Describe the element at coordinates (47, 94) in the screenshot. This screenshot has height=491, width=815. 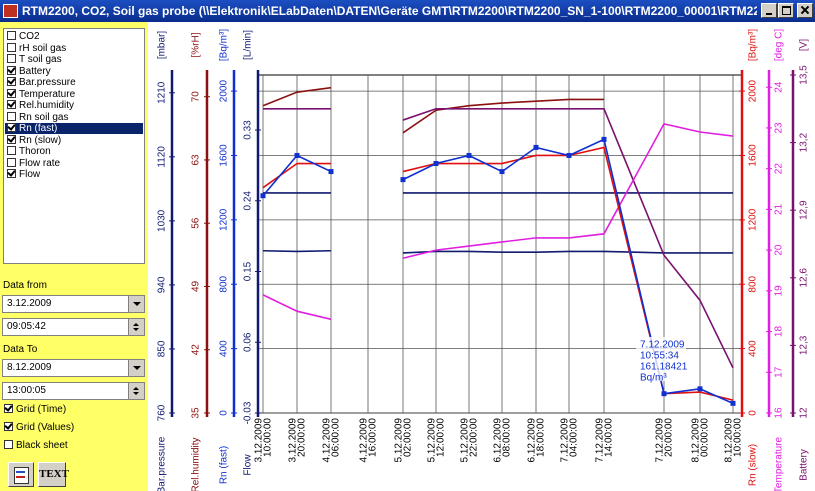
I see `label: Temperature` at that location.